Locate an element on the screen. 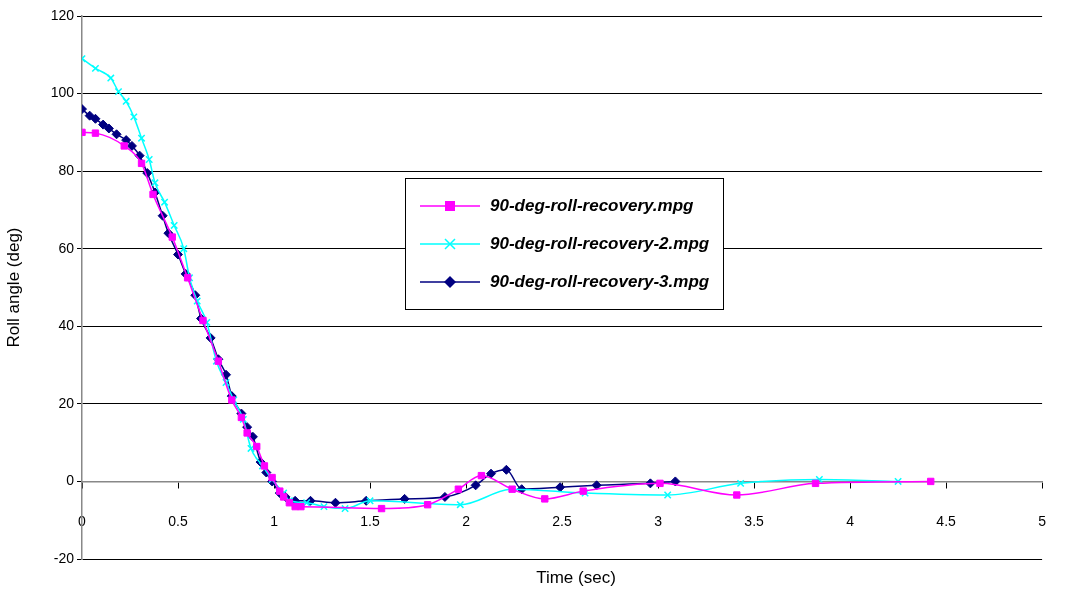 The height and width of the screenshot is (594, 1072). y-tick-label: 60 is located at coordinates (66, 247).